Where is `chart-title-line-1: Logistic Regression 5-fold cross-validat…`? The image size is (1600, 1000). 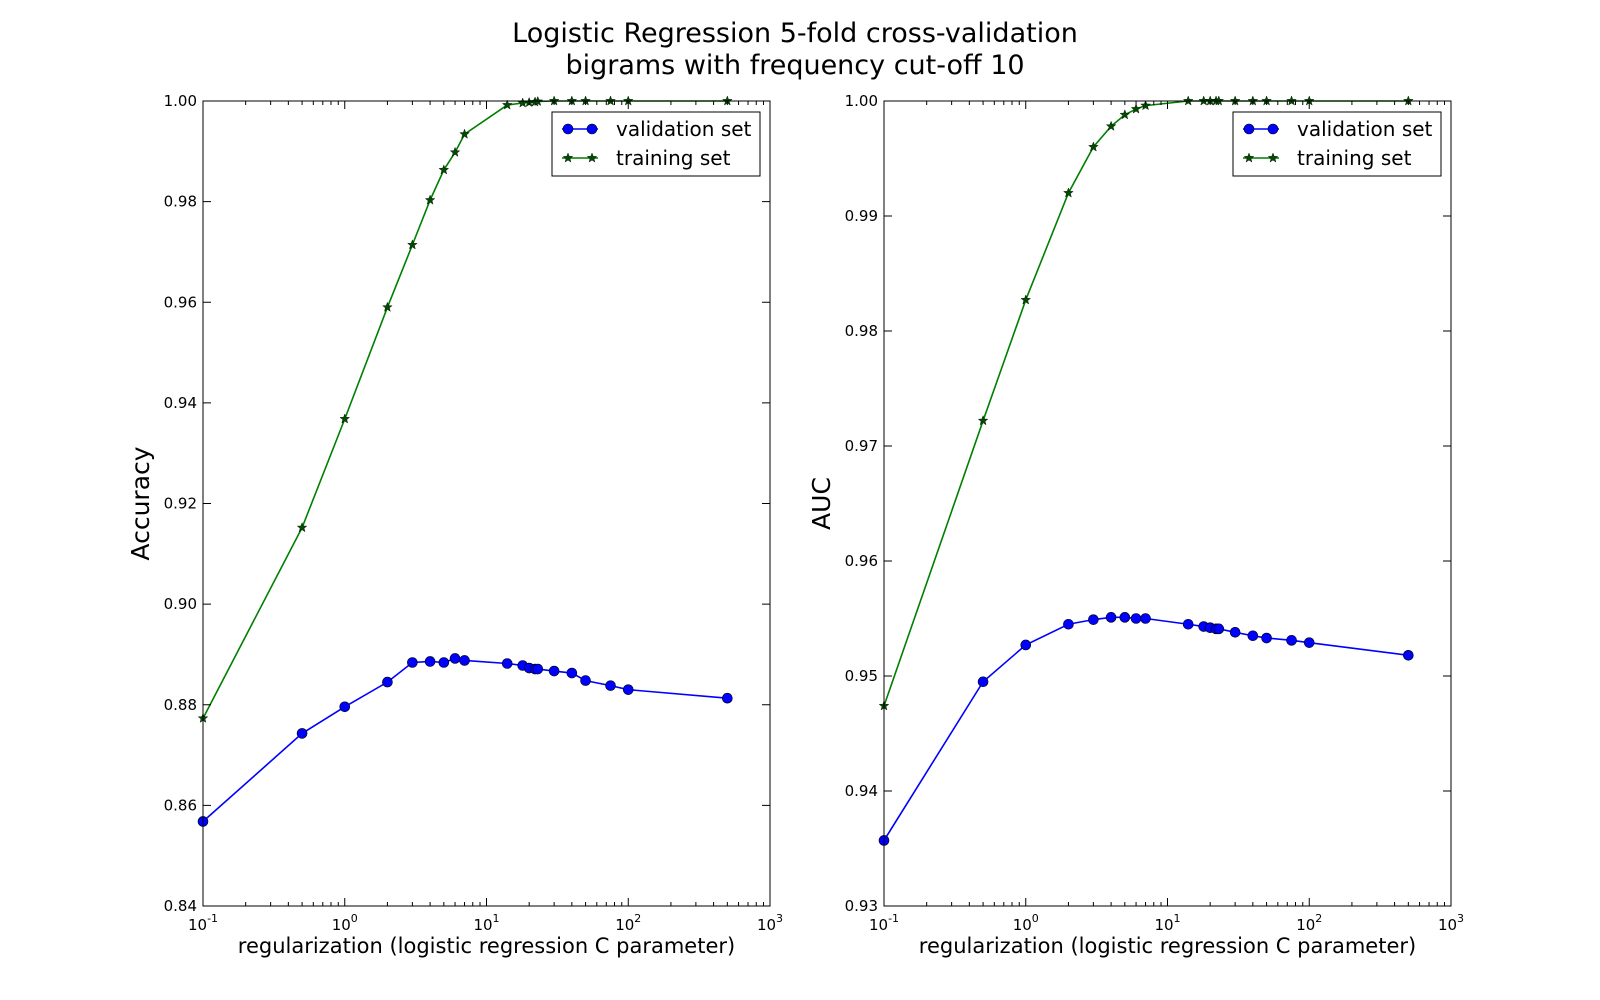 chart-title-line-1: Logistic Regression 5-fold cross-validat… is located at coordinates (795, 33).